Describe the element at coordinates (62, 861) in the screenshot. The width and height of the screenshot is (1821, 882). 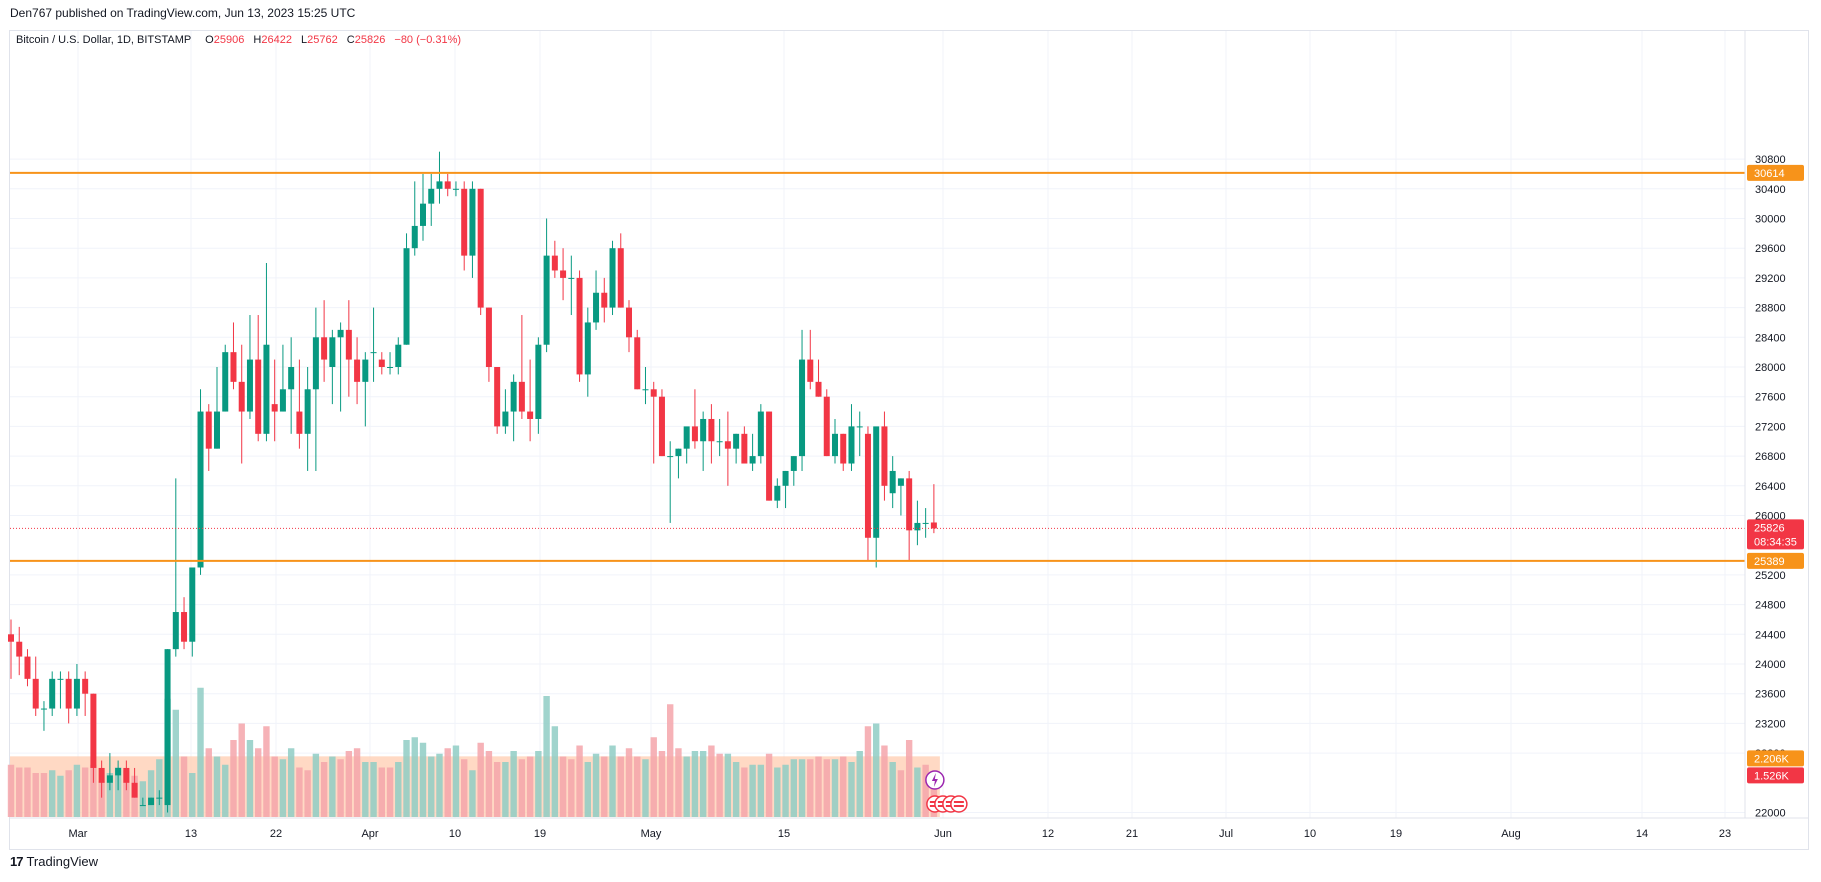
I see `tradingview-brand: TradingView` at that location.